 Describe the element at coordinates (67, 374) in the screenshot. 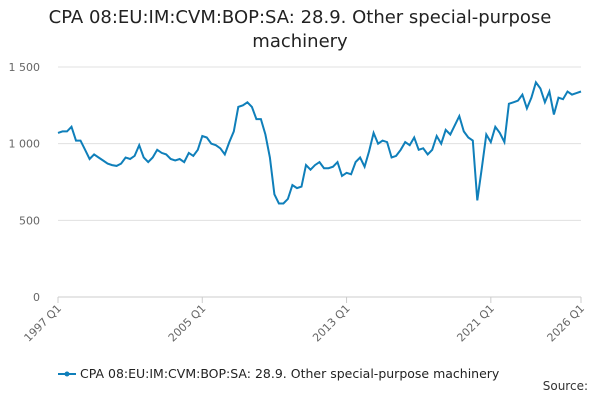

I see `legend-marker` at that location.